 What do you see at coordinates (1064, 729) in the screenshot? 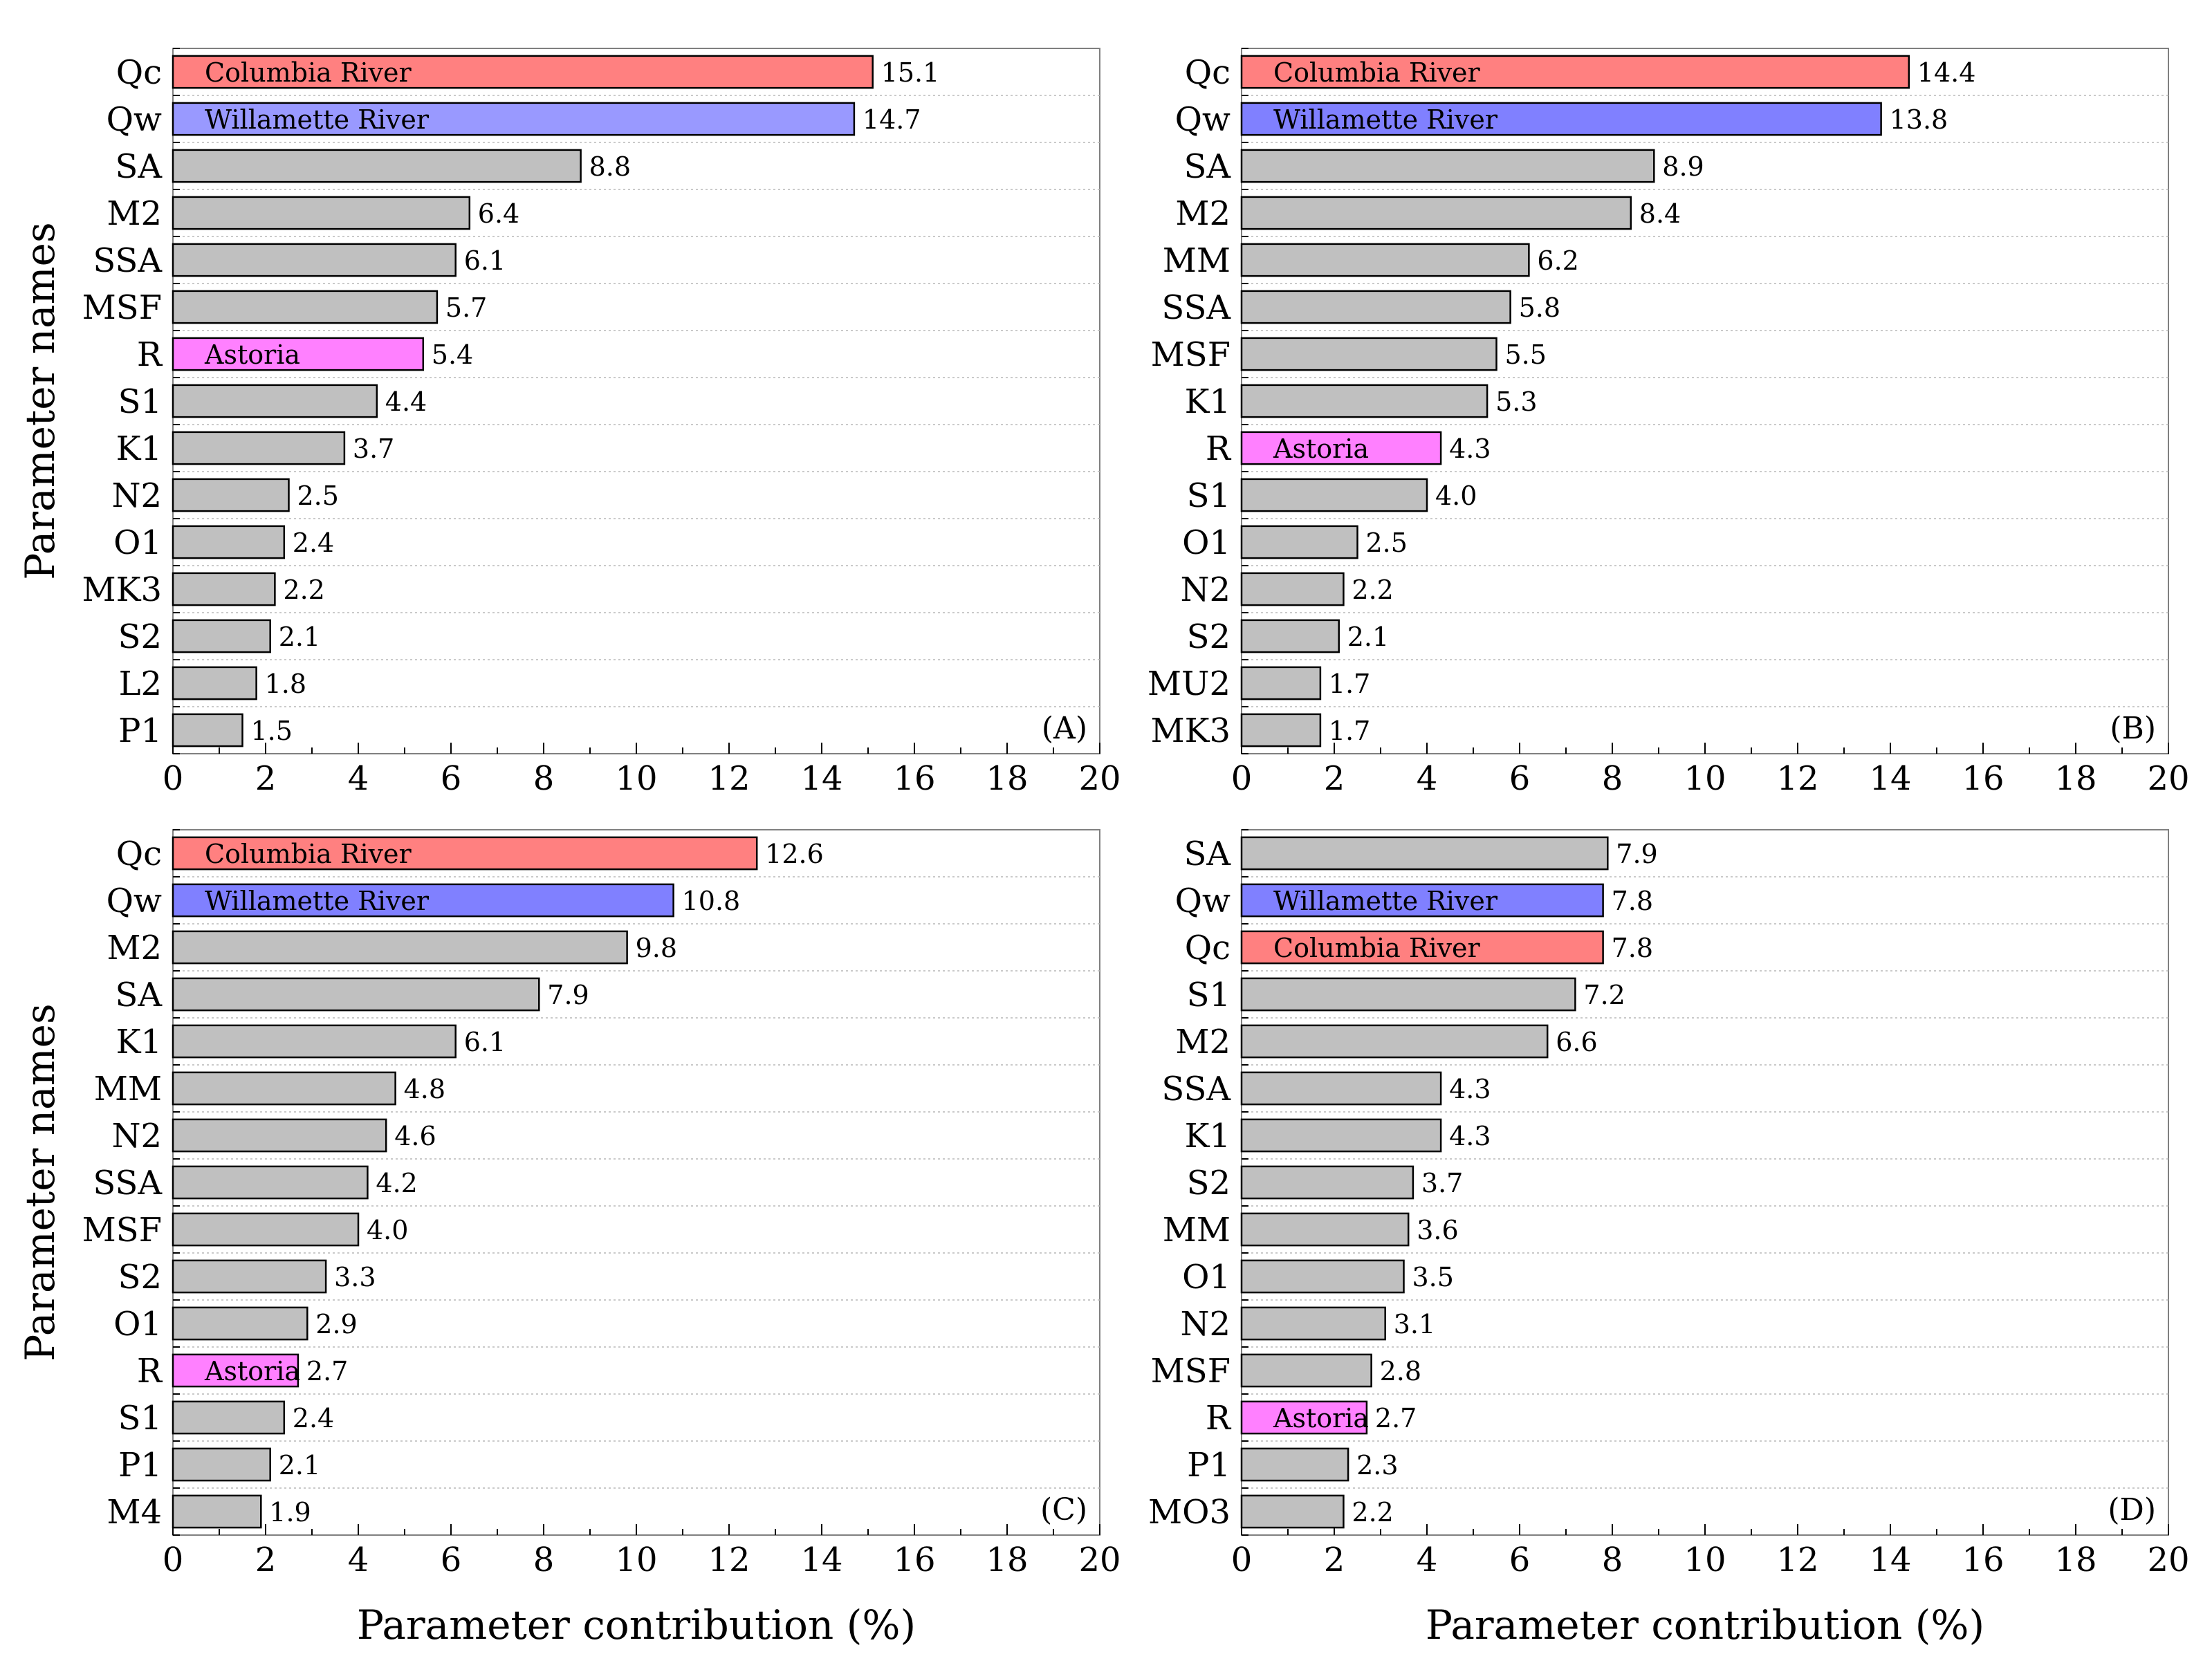
I see `panel-tag: (A)` at bounding box center [1064, 729].